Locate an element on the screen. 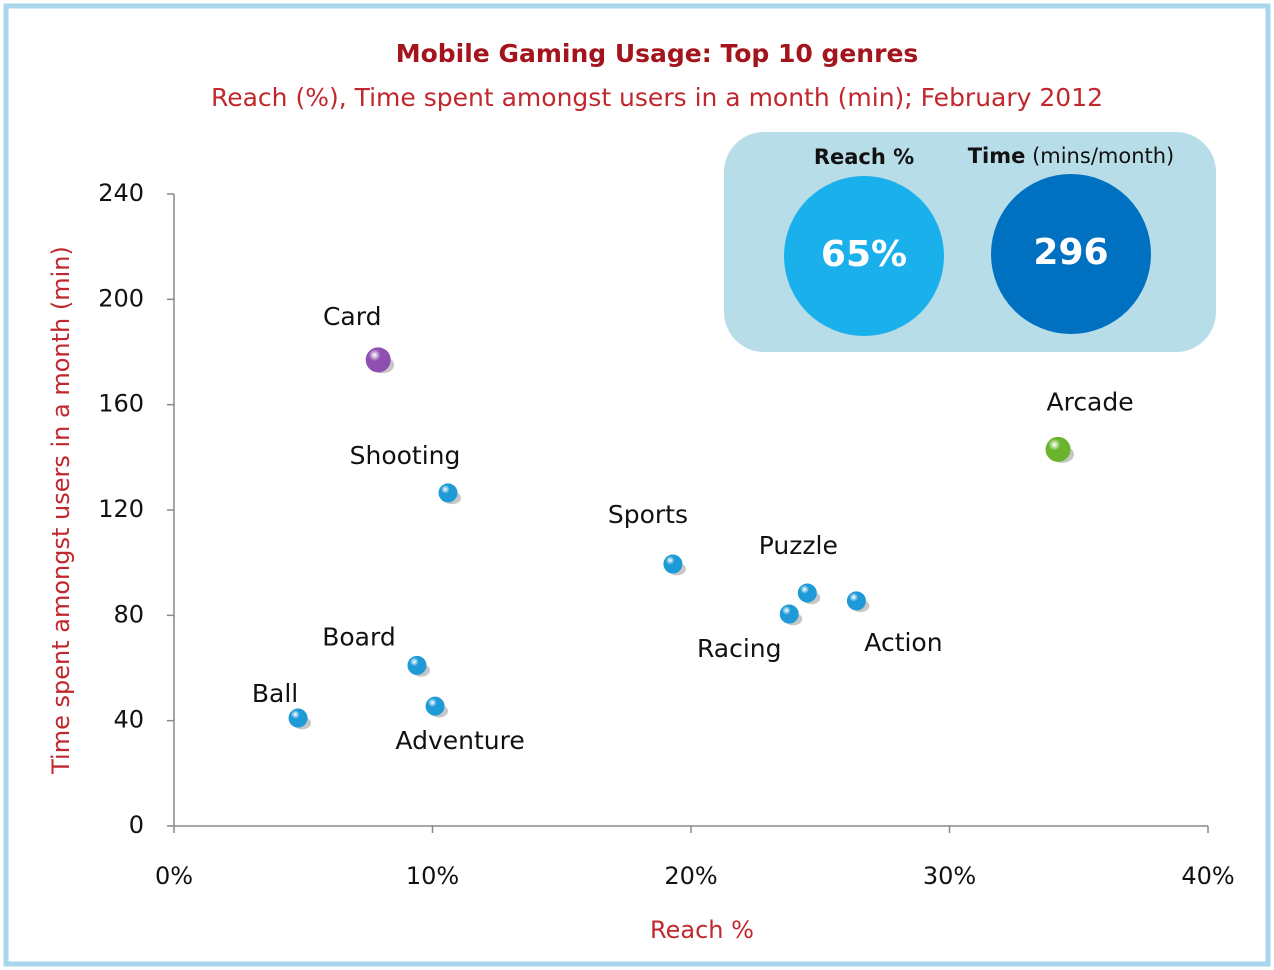 This screenshot has width=1274, height=970. point-label: Board is located at coordinates (358, 636).